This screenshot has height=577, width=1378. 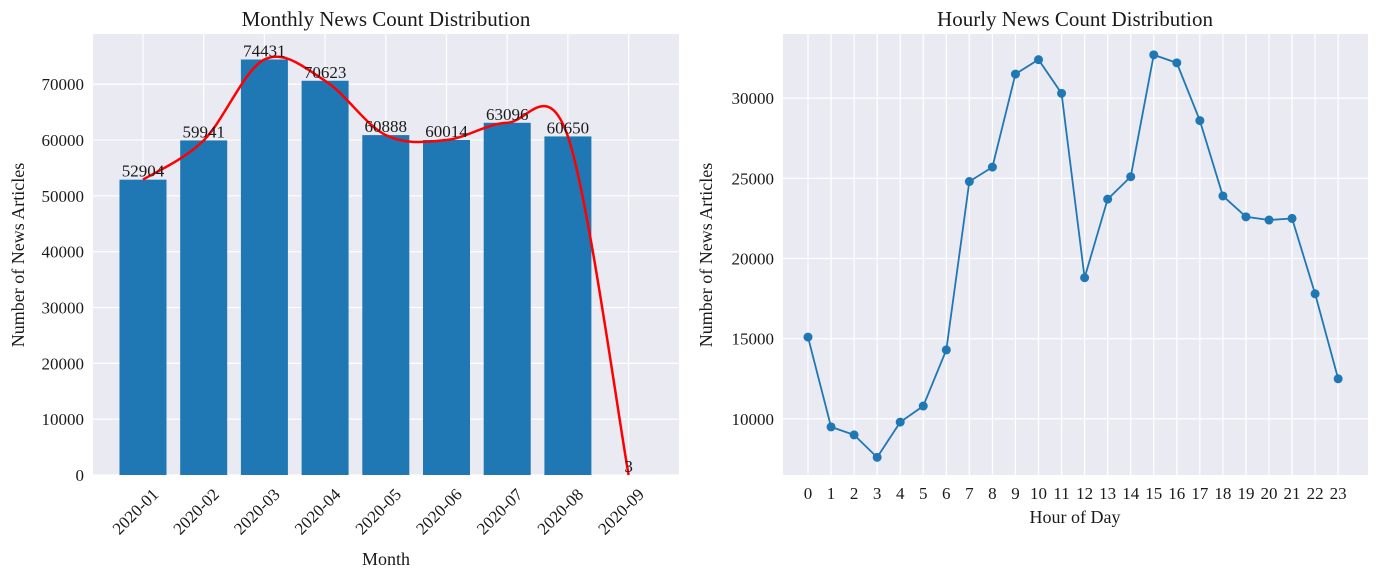 I want to click on monthly-y-axis-label: Number of News Articles, so click(x=18, y=255).